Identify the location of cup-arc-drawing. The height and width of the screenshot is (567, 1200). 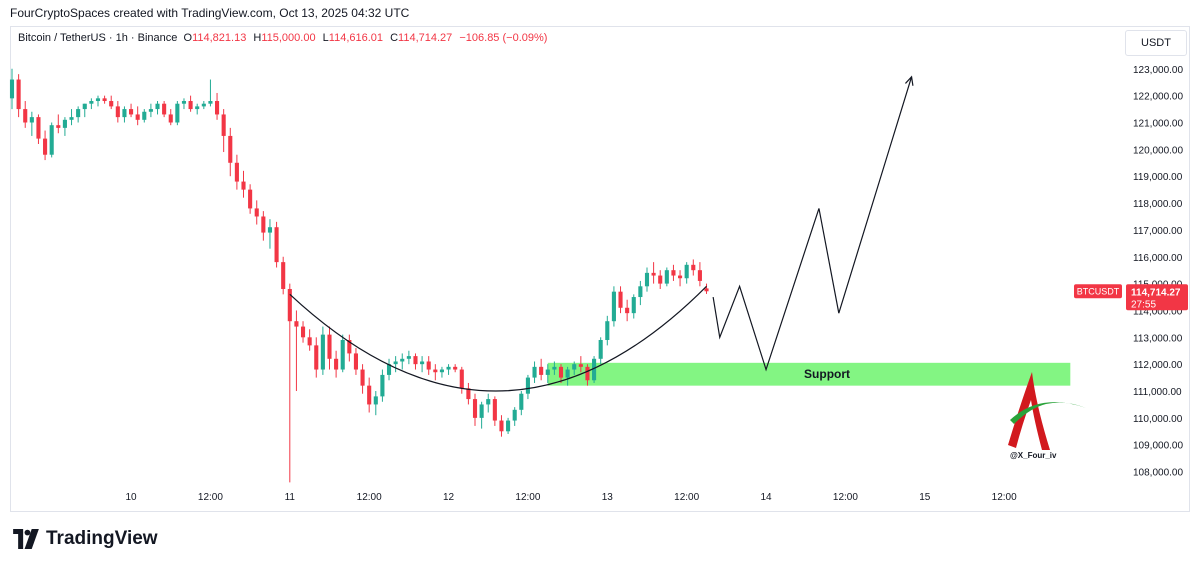
(498, 338).